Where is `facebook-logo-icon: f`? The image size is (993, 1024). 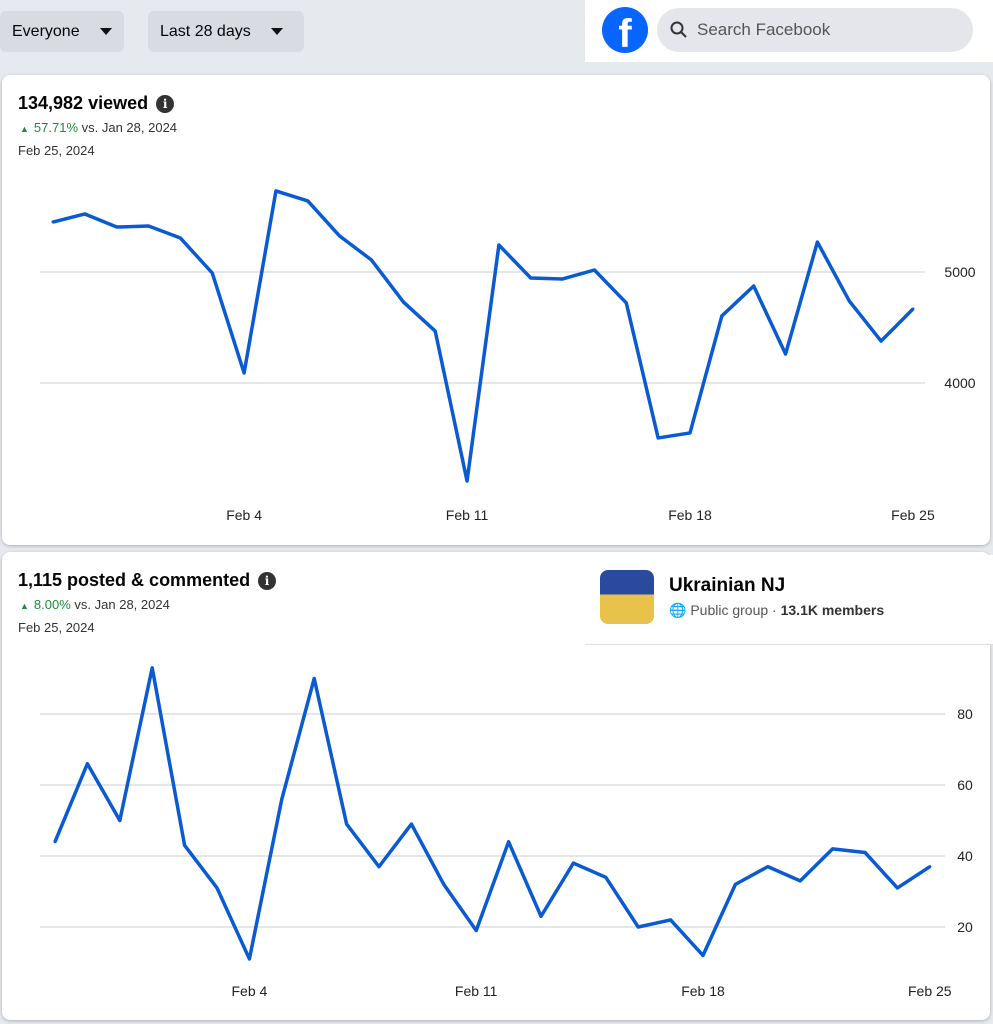 facebook-logo-icon: f is located at coordinates (625, 30).